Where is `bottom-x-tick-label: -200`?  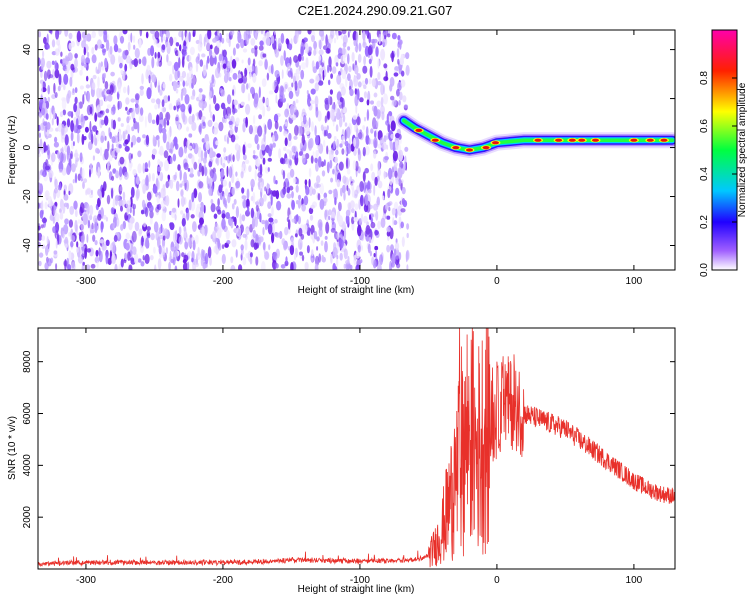
bottom-x-tick-label: -200 is located at coordinates (223, 580).